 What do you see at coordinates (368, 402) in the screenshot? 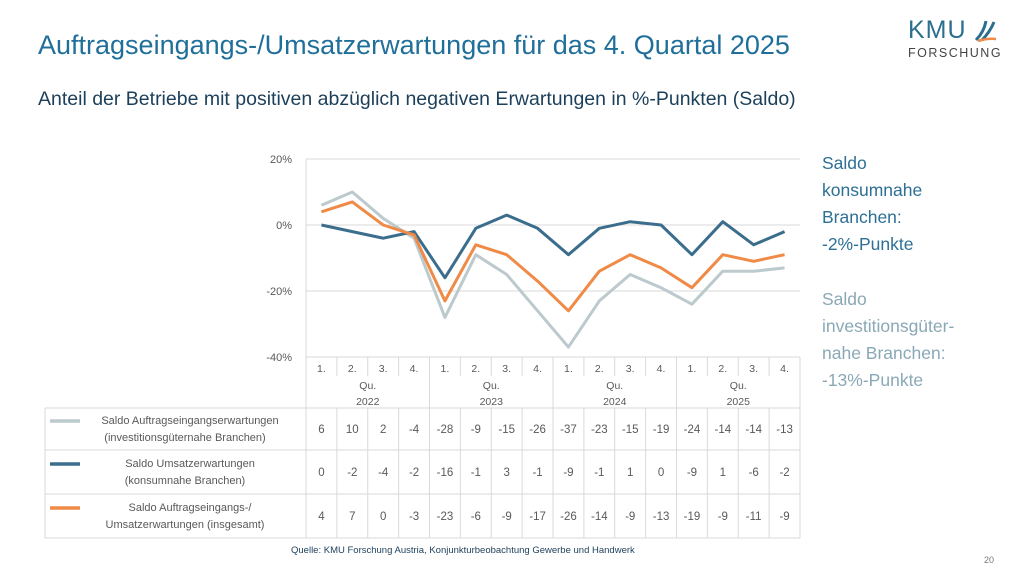
I see `year-label: 2022` at bounding box center [368, 402].